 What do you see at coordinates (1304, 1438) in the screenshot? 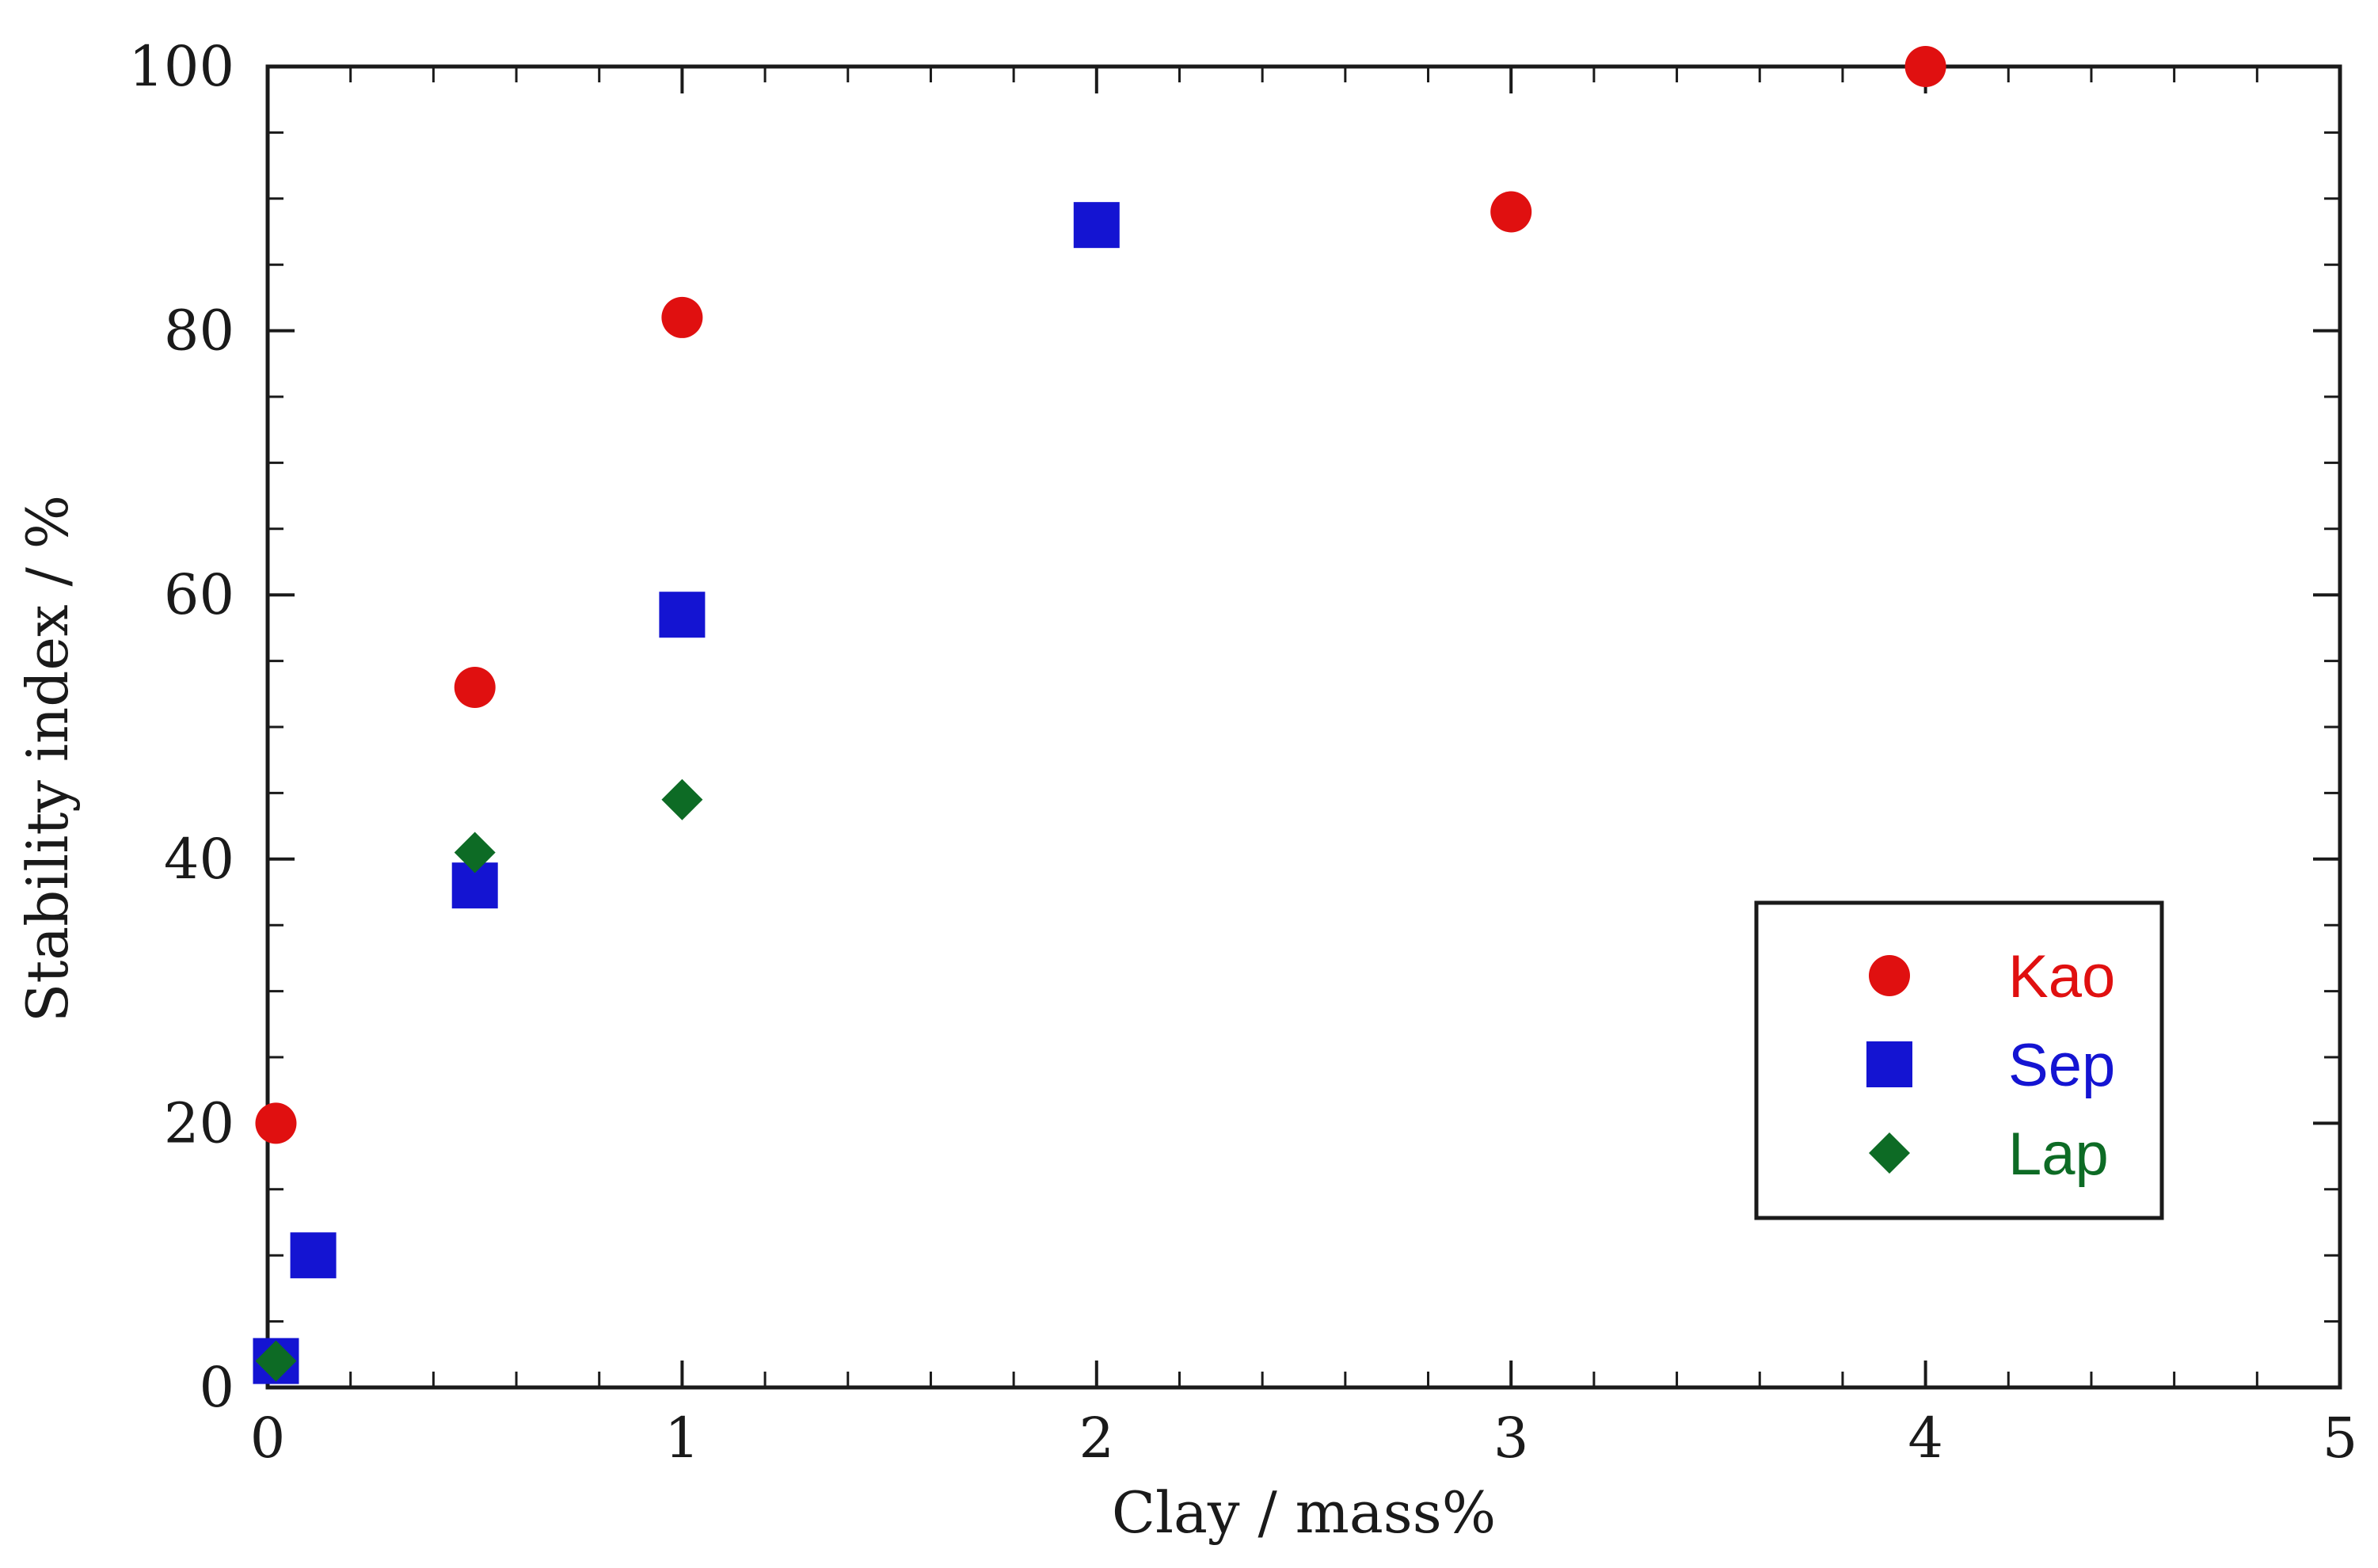
I see `x-tick-labels: 0 1 2 3 4 5` at bounding box center [1304, 1438].